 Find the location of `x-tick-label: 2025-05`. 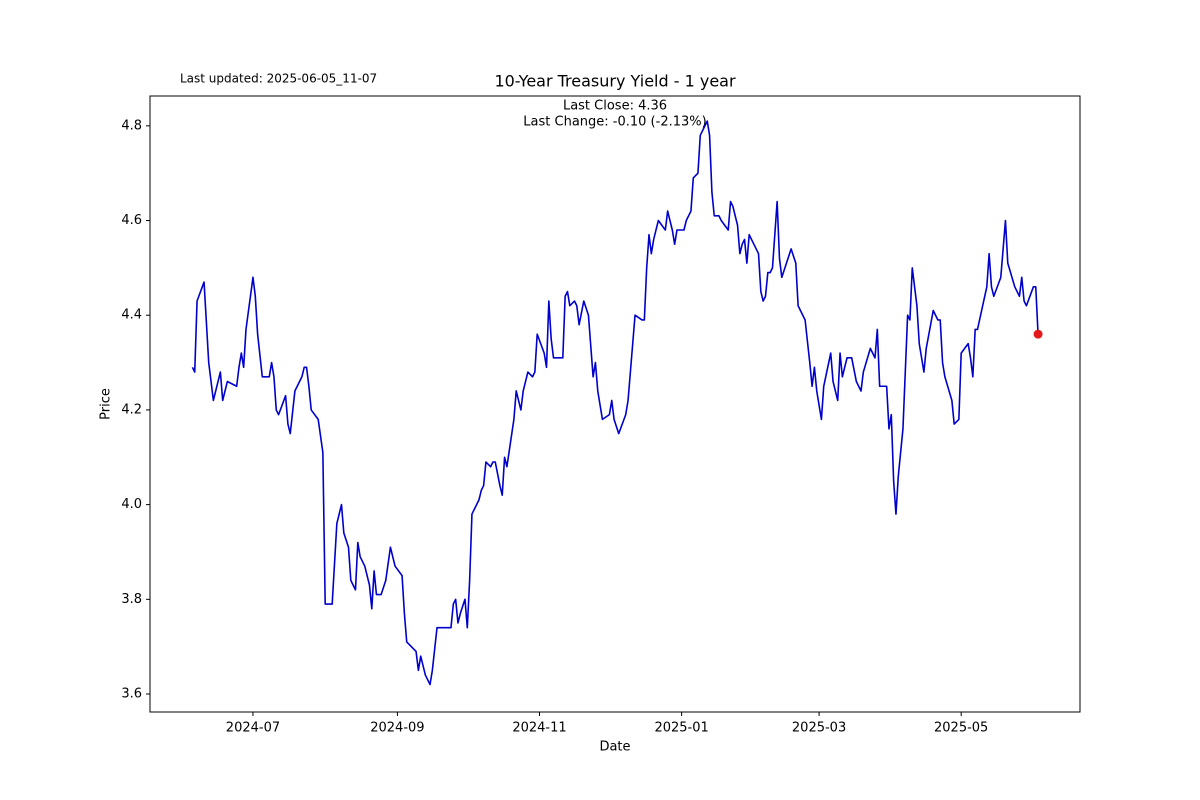

x-tick-label: 2025-05 is located at coordinates (961, 728).